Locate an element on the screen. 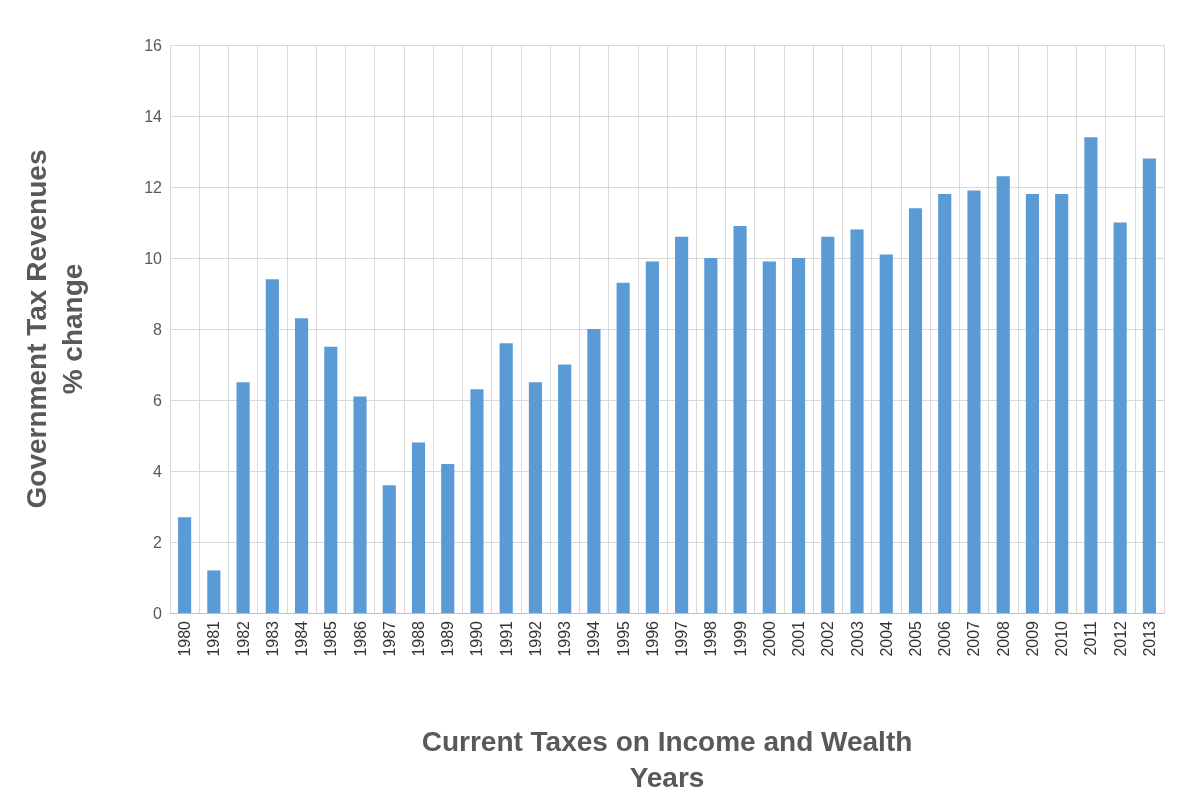 The height and width of the screenshot is (800, 1182). x-tick-label: 2007 is located at coordinates (974, 638).